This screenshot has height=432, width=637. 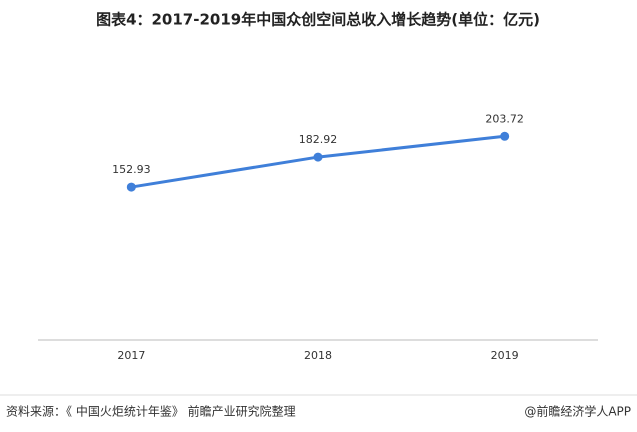 I want to click on value-label: 182.92, so click(x=318, y=139).